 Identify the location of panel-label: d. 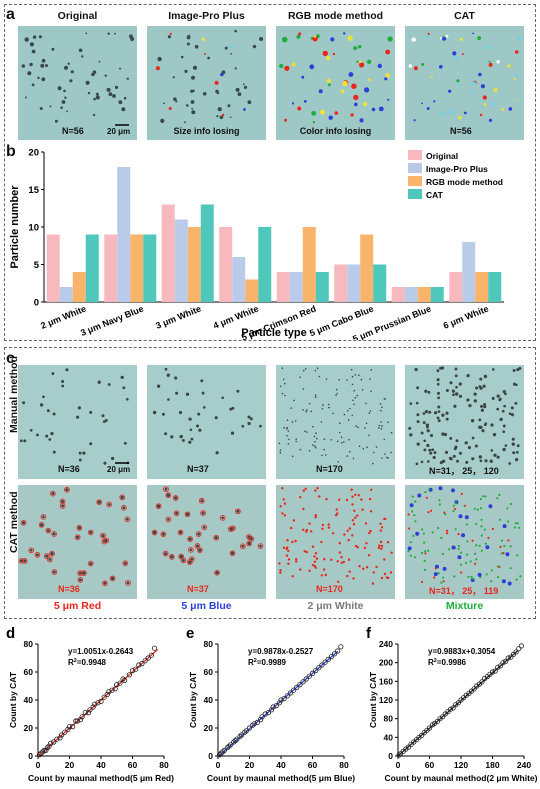
(10, 633).